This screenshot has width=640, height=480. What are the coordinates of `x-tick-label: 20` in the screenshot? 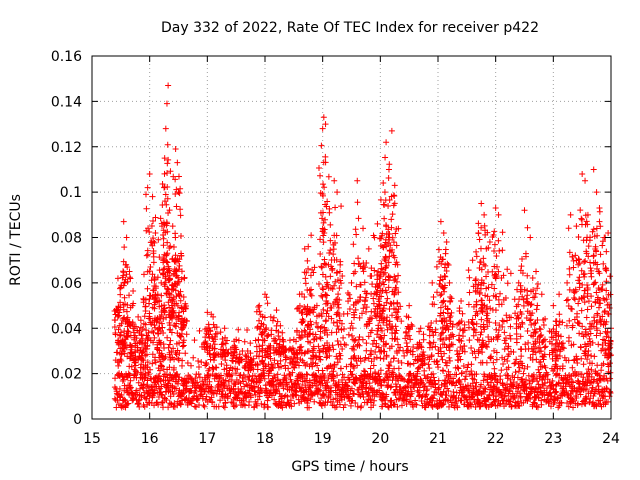 It's located at (380, 439).